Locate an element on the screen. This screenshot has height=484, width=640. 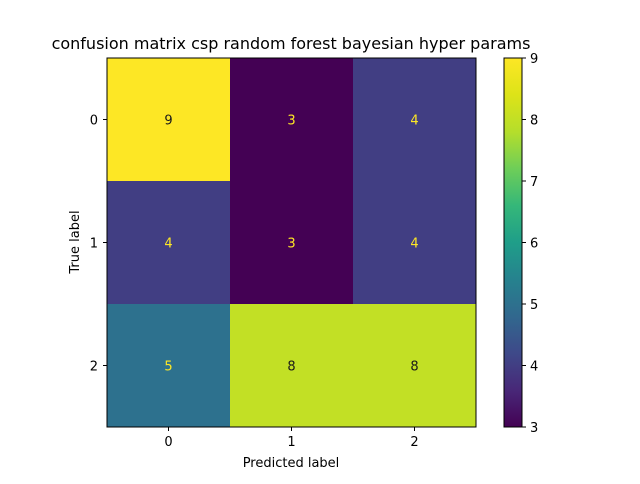
colorbar-tick-label: 5 is located at coordinates (534, 305).